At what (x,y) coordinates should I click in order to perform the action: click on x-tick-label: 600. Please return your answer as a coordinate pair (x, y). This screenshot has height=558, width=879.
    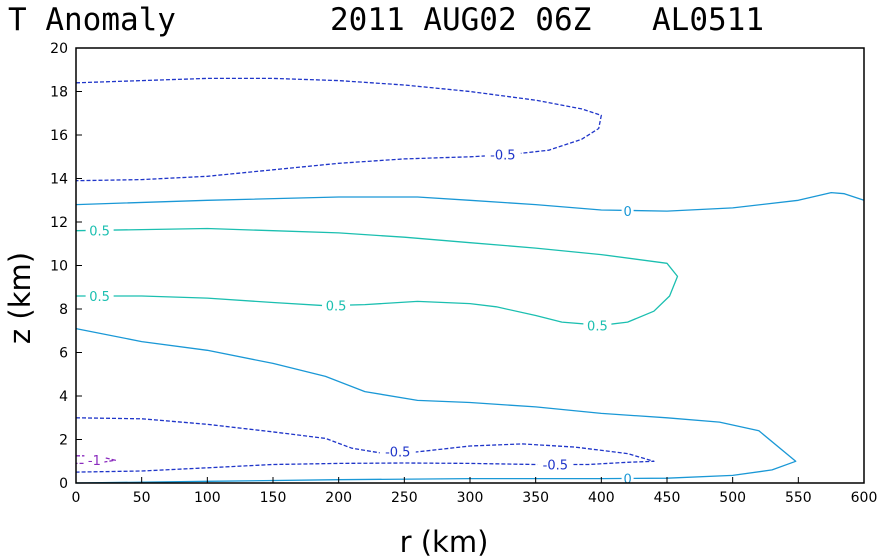
    Looking at the image, I should click on (864, 498).